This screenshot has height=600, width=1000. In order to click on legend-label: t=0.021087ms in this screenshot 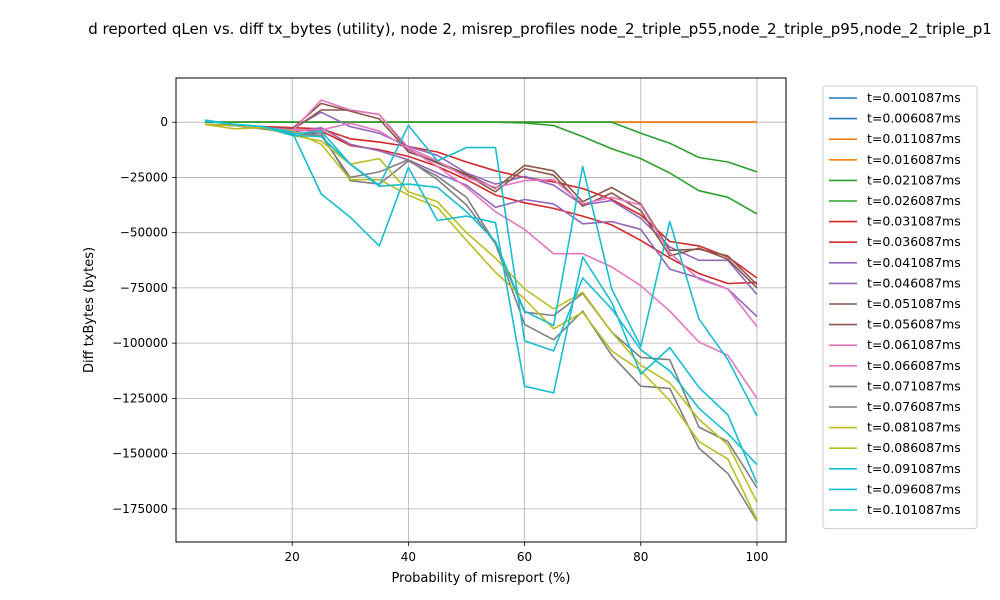, I will do `click(914, 179)`.